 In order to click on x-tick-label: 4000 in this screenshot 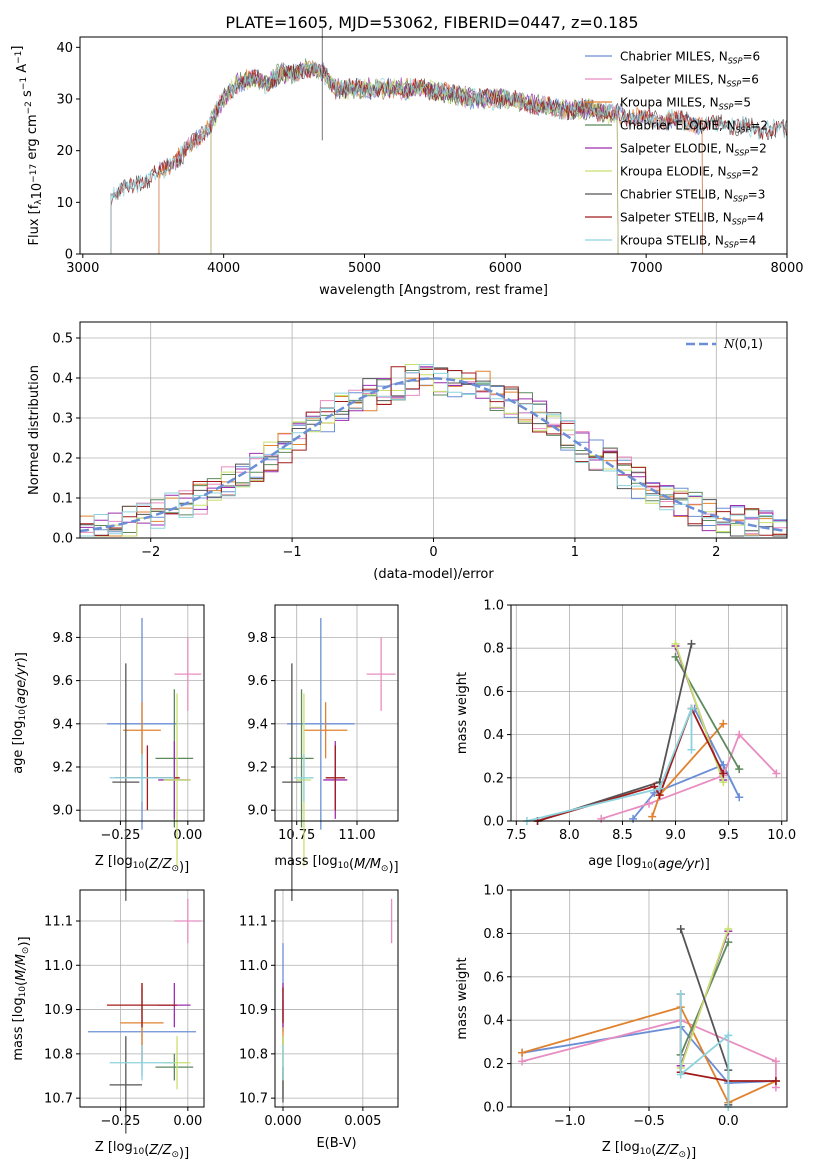, I will do `click(223, 268)`.